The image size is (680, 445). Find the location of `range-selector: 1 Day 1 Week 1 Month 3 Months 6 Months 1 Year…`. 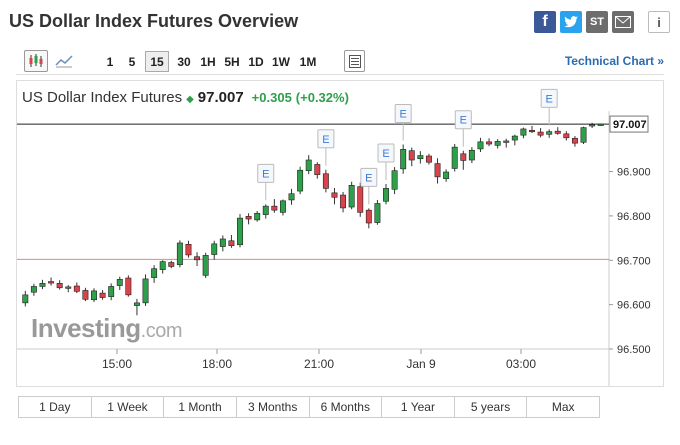

range-selector: 1 Day 1 Week 1 Month 3 Months 6 Months 1 Year… is located at coordinates (309, 407).